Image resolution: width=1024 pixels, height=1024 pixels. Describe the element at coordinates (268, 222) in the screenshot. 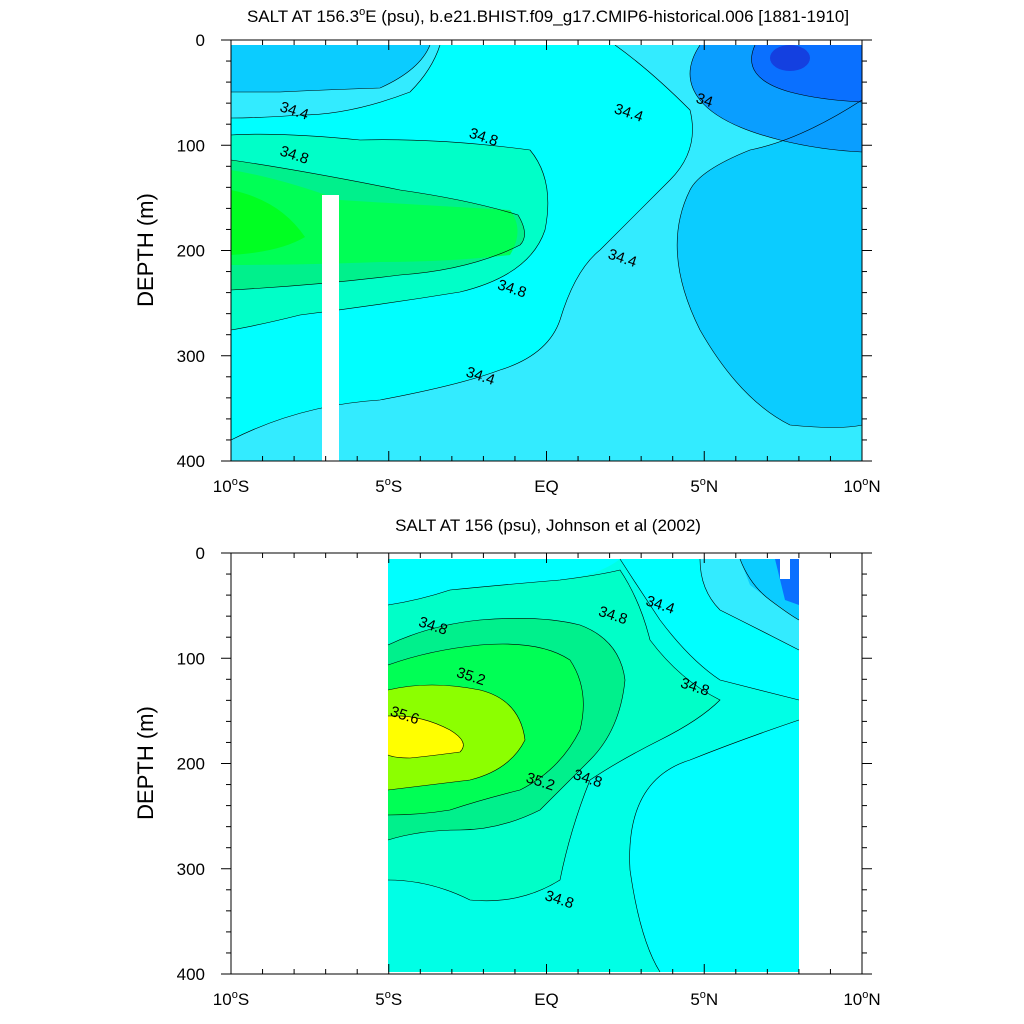

I see `salinity-band-35.4` at that location.